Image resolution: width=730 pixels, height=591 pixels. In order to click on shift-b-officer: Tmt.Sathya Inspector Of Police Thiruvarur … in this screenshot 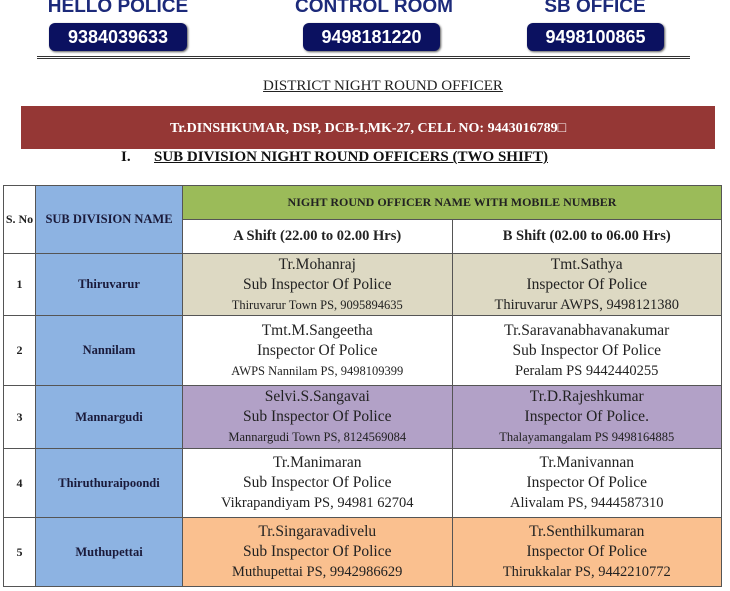, I will do `click(586, 284)`.